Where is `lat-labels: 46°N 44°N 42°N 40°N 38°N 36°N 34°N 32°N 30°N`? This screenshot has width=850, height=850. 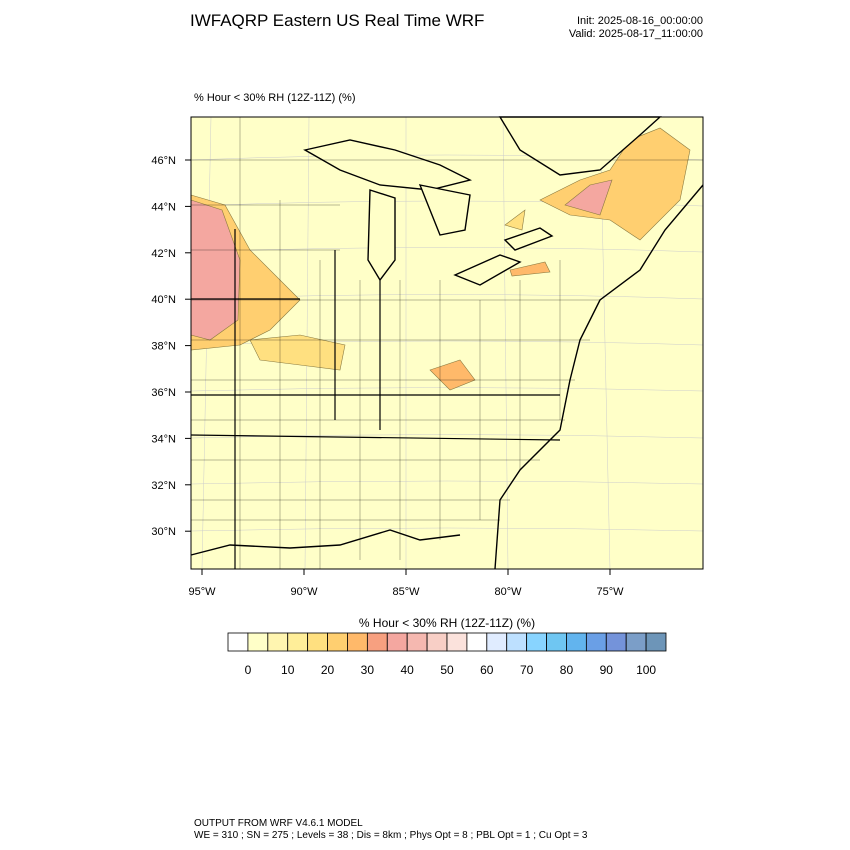
lat-labels: 46°N 44°N 42°N 40°N 38°N 36°N 34°N 32°N 30°N is located at coordinates (171, 346).